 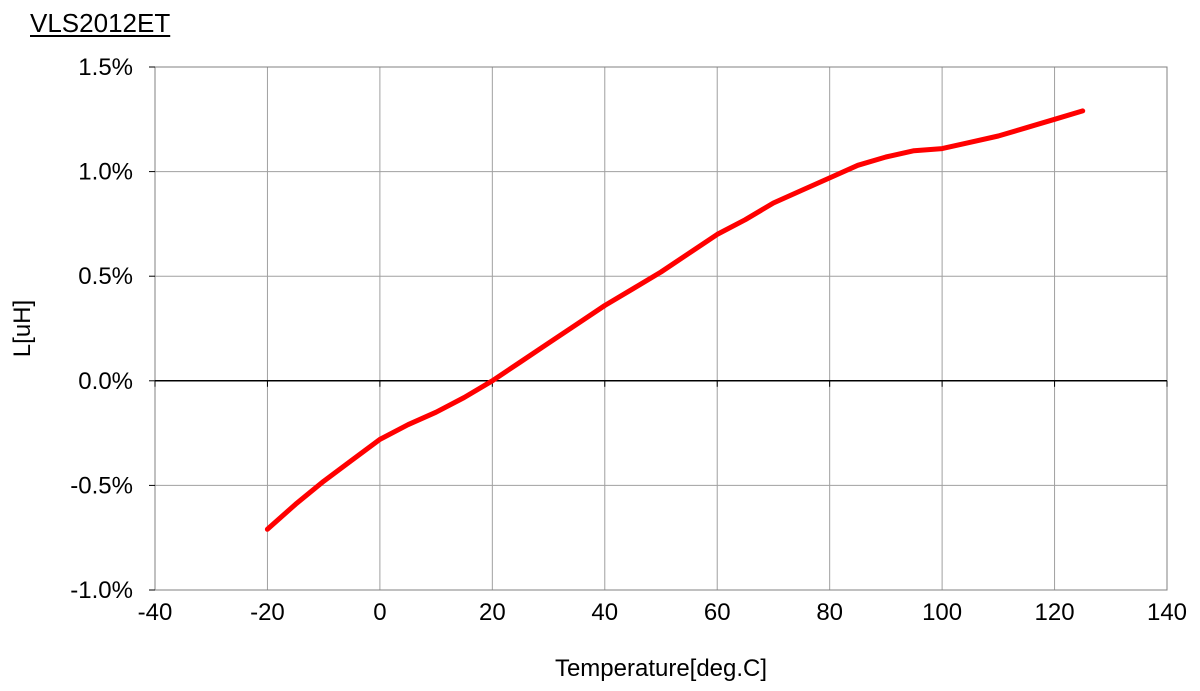 I want to click on y-tick-label: -1.0%, so click(x=101, y=590).